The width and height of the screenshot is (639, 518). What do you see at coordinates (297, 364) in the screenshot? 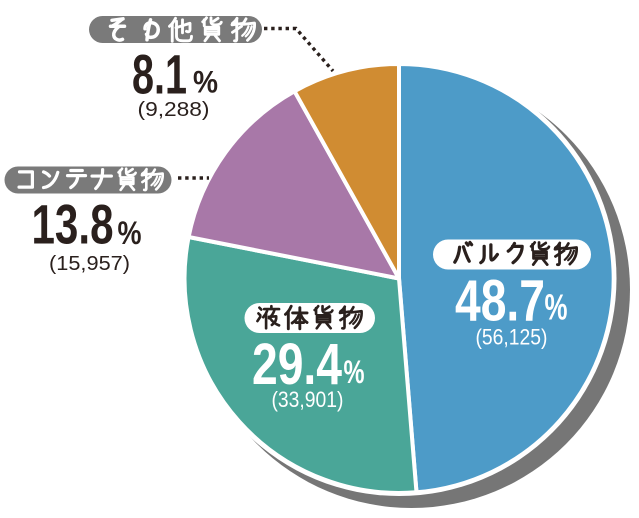
I see `svg-text: 29.4` at bounding box center [297, 364].